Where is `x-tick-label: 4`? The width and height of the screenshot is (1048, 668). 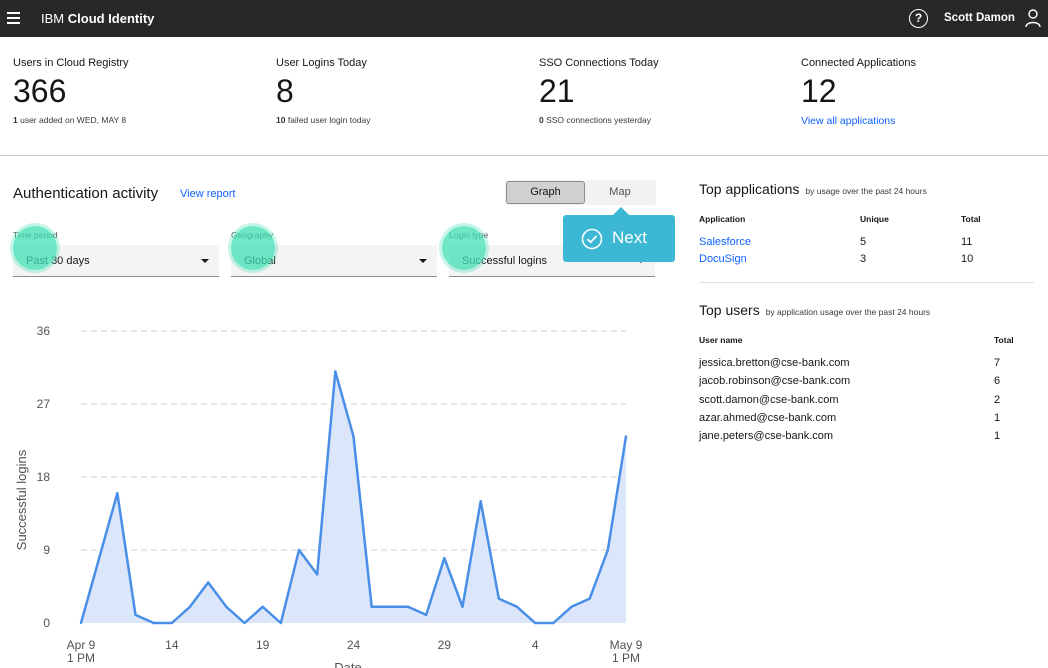
x-tick-label: 4 is located at coordinates (535, 645).